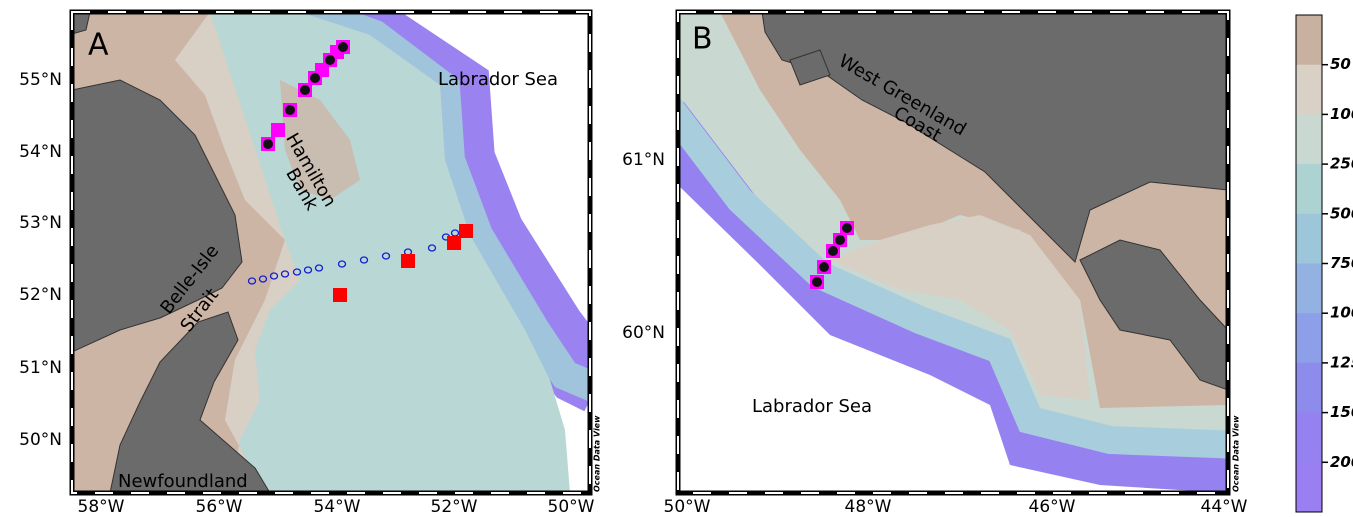  I want to click on lon-tick: 52°W, so click(454, 507).